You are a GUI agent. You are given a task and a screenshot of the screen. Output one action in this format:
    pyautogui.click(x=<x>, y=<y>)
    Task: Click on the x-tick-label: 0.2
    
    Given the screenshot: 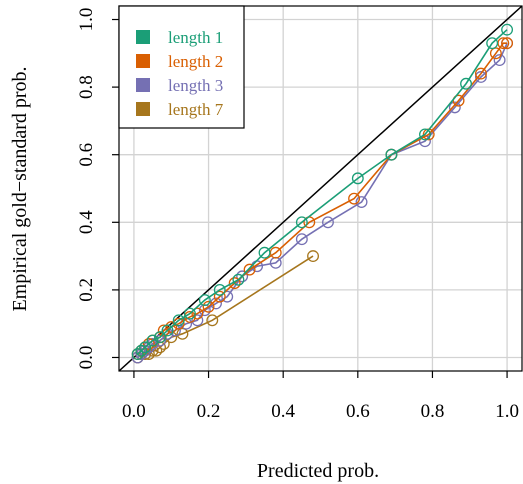 What is the action you would take?
    pyautogui.click(x=209, y=411)
    